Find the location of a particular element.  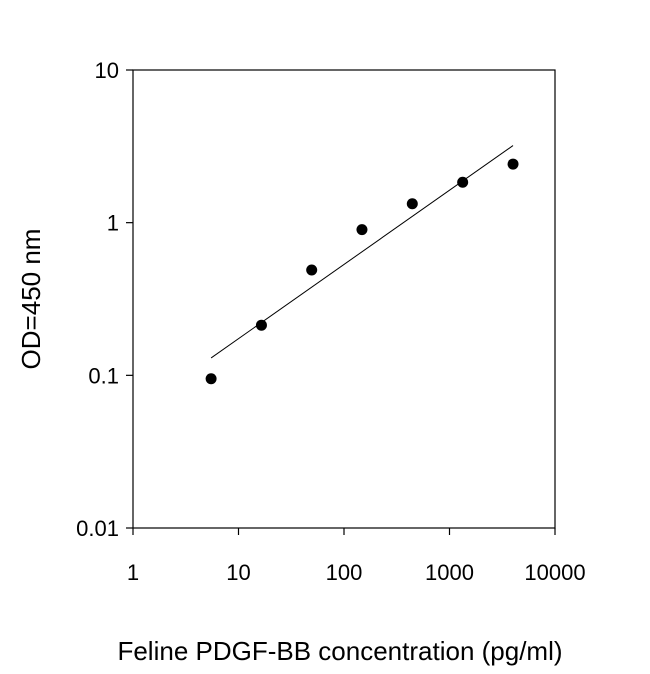

y-axis-ticks: 0.01 0.1 1 10 is located at coordinates (104, 299).